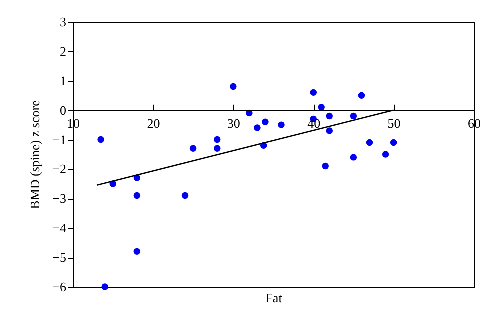  Describe the element at coordinates (59, 258) in the screenshot. I see `y-tick-label: −5` at that location.